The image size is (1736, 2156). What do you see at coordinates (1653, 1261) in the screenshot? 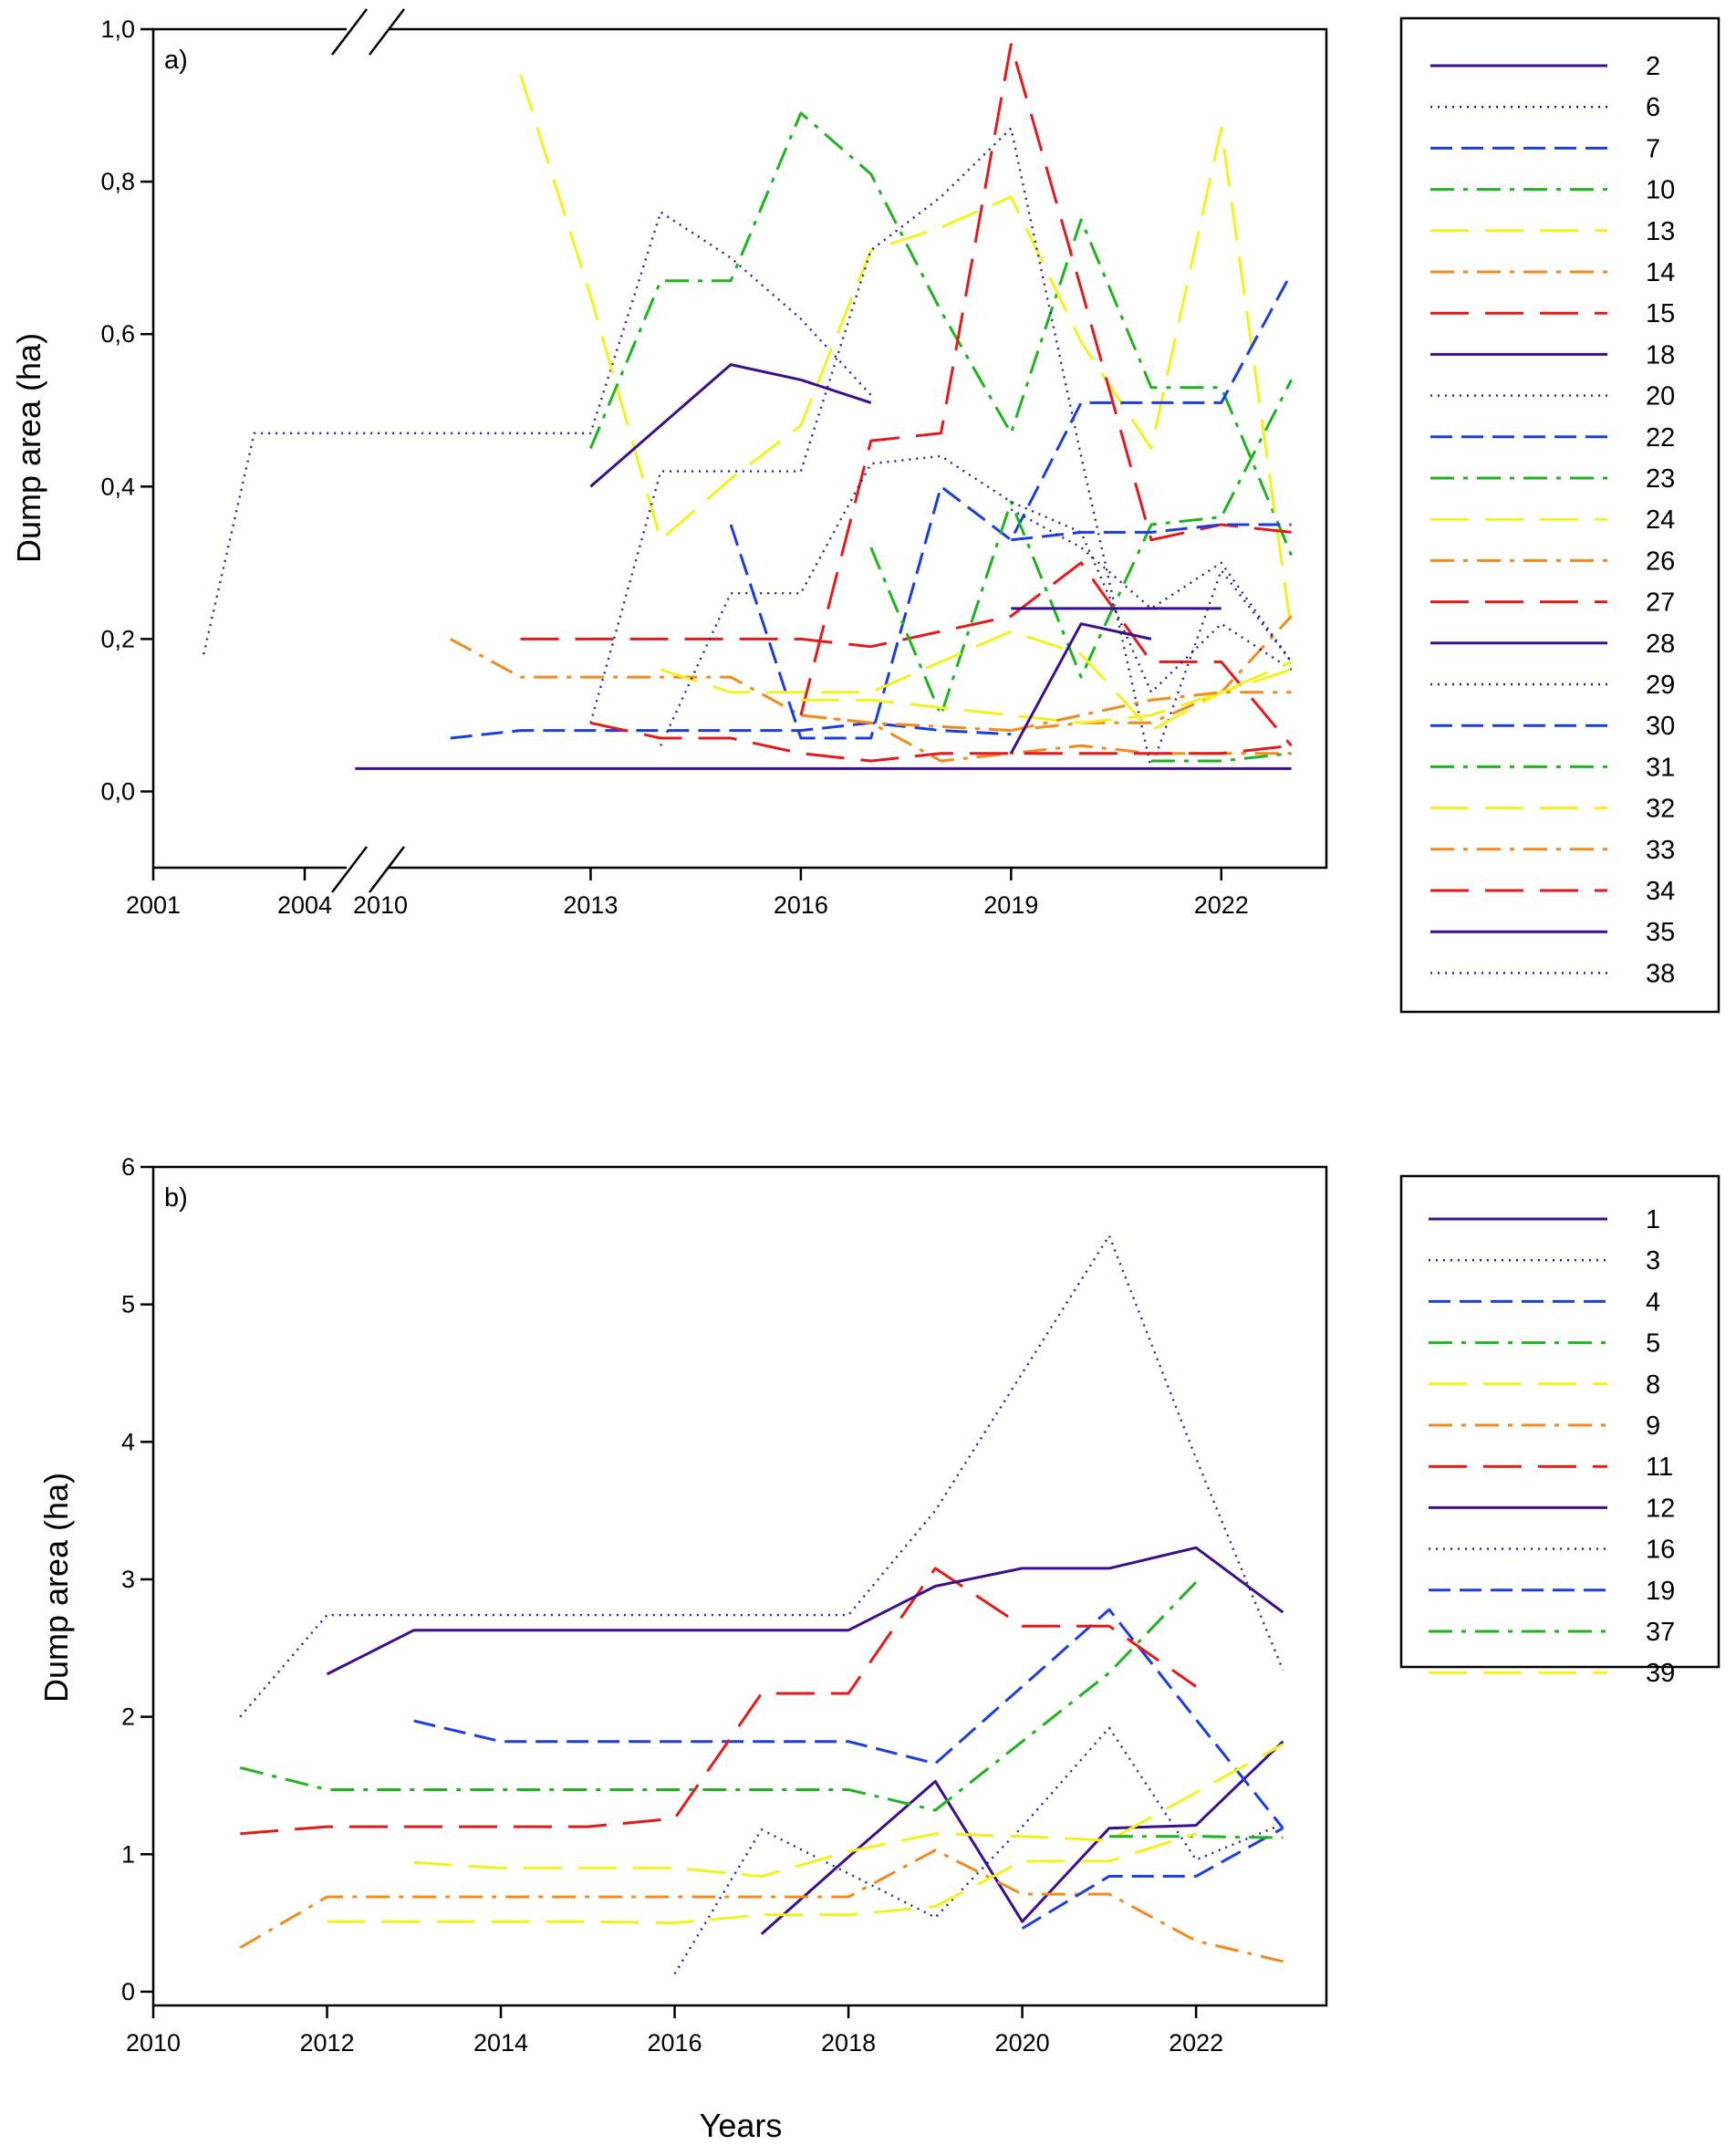
I see `legend-label-3: 3` at bounding box center [1653, 1261].